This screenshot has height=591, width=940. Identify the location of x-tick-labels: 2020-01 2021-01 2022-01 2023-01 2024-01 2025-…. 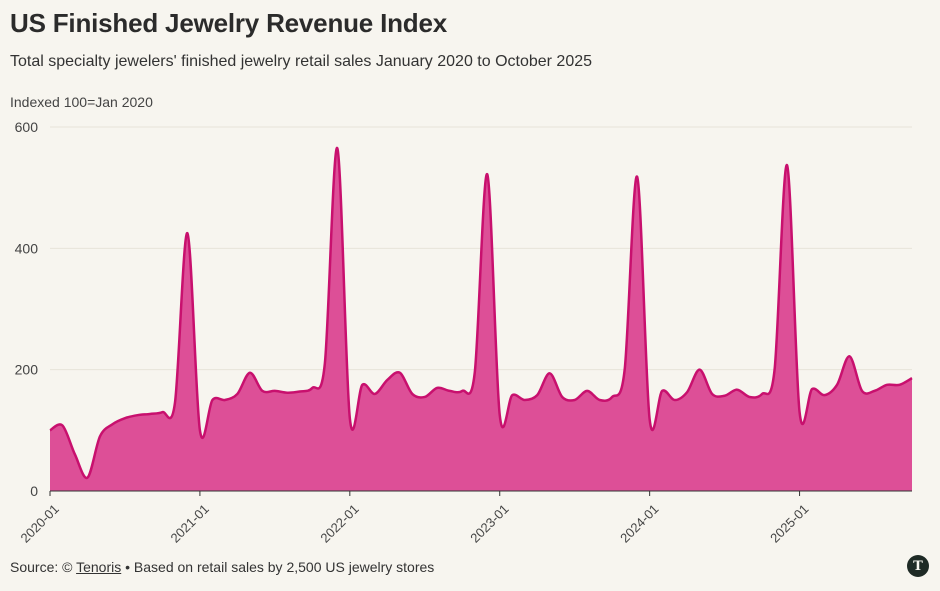
(414, 518).